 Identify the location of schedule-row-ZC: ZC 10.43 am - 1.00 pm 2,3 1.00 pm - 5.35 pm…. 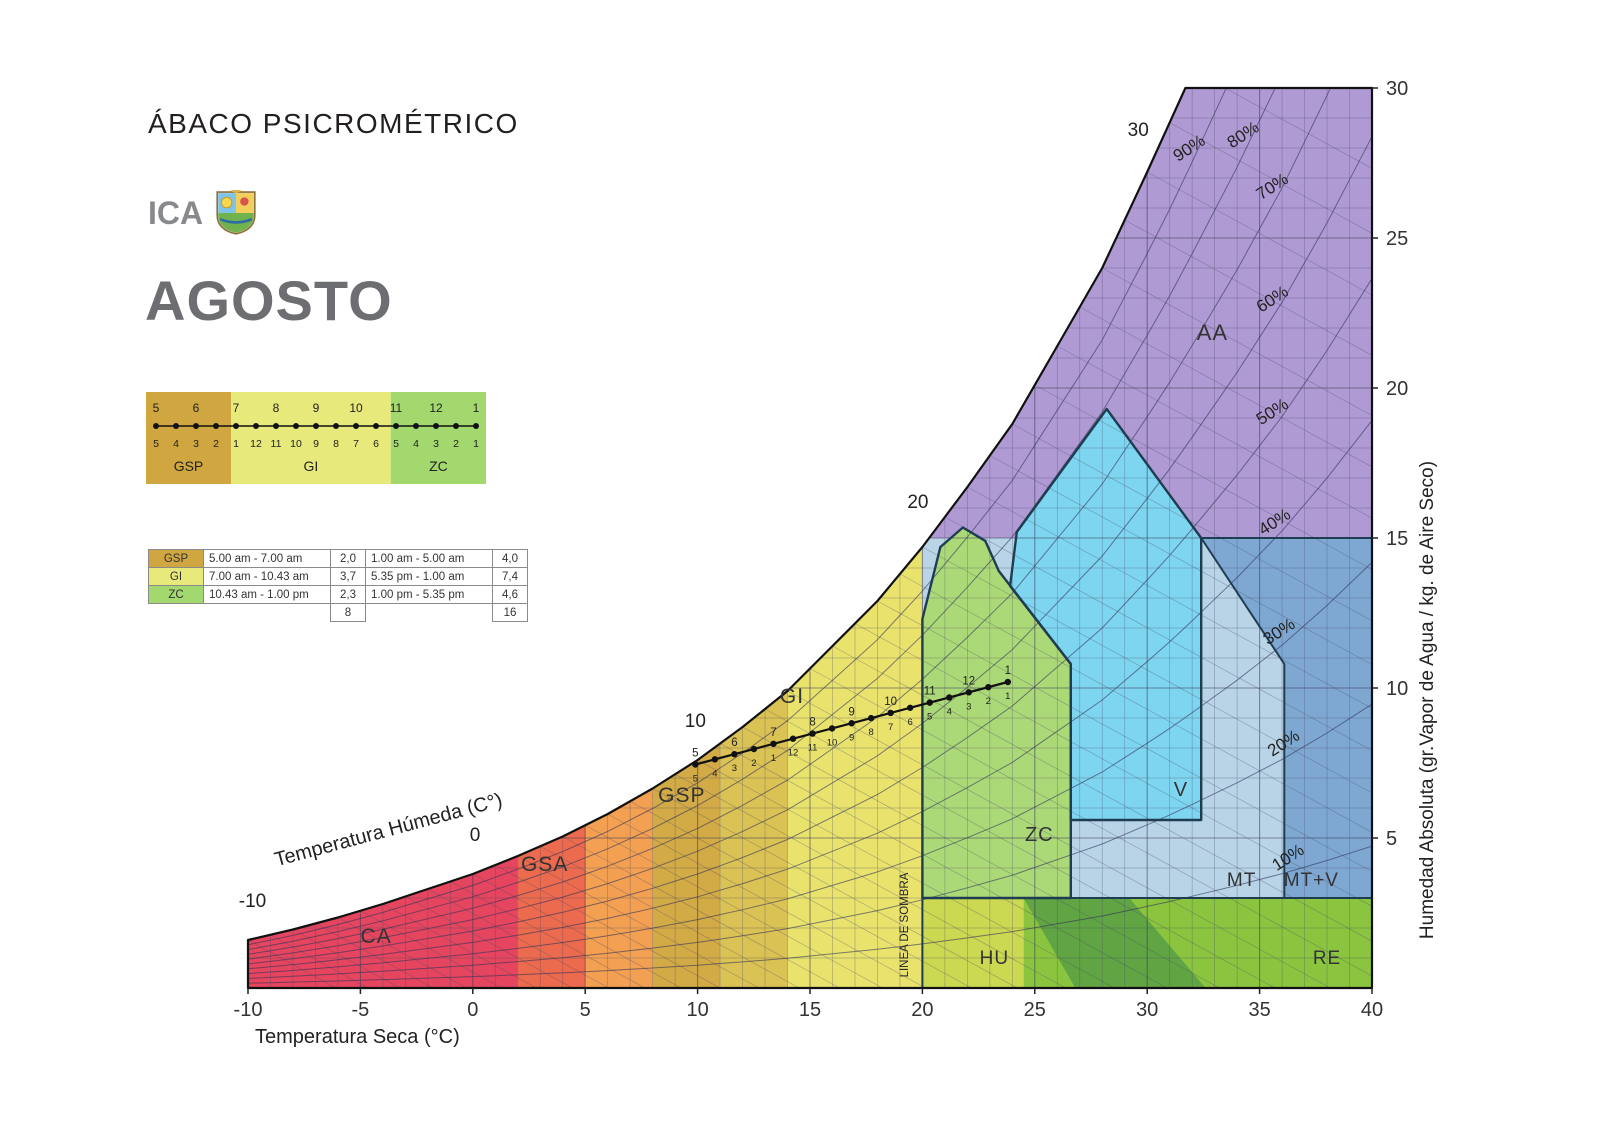
(338, 594).